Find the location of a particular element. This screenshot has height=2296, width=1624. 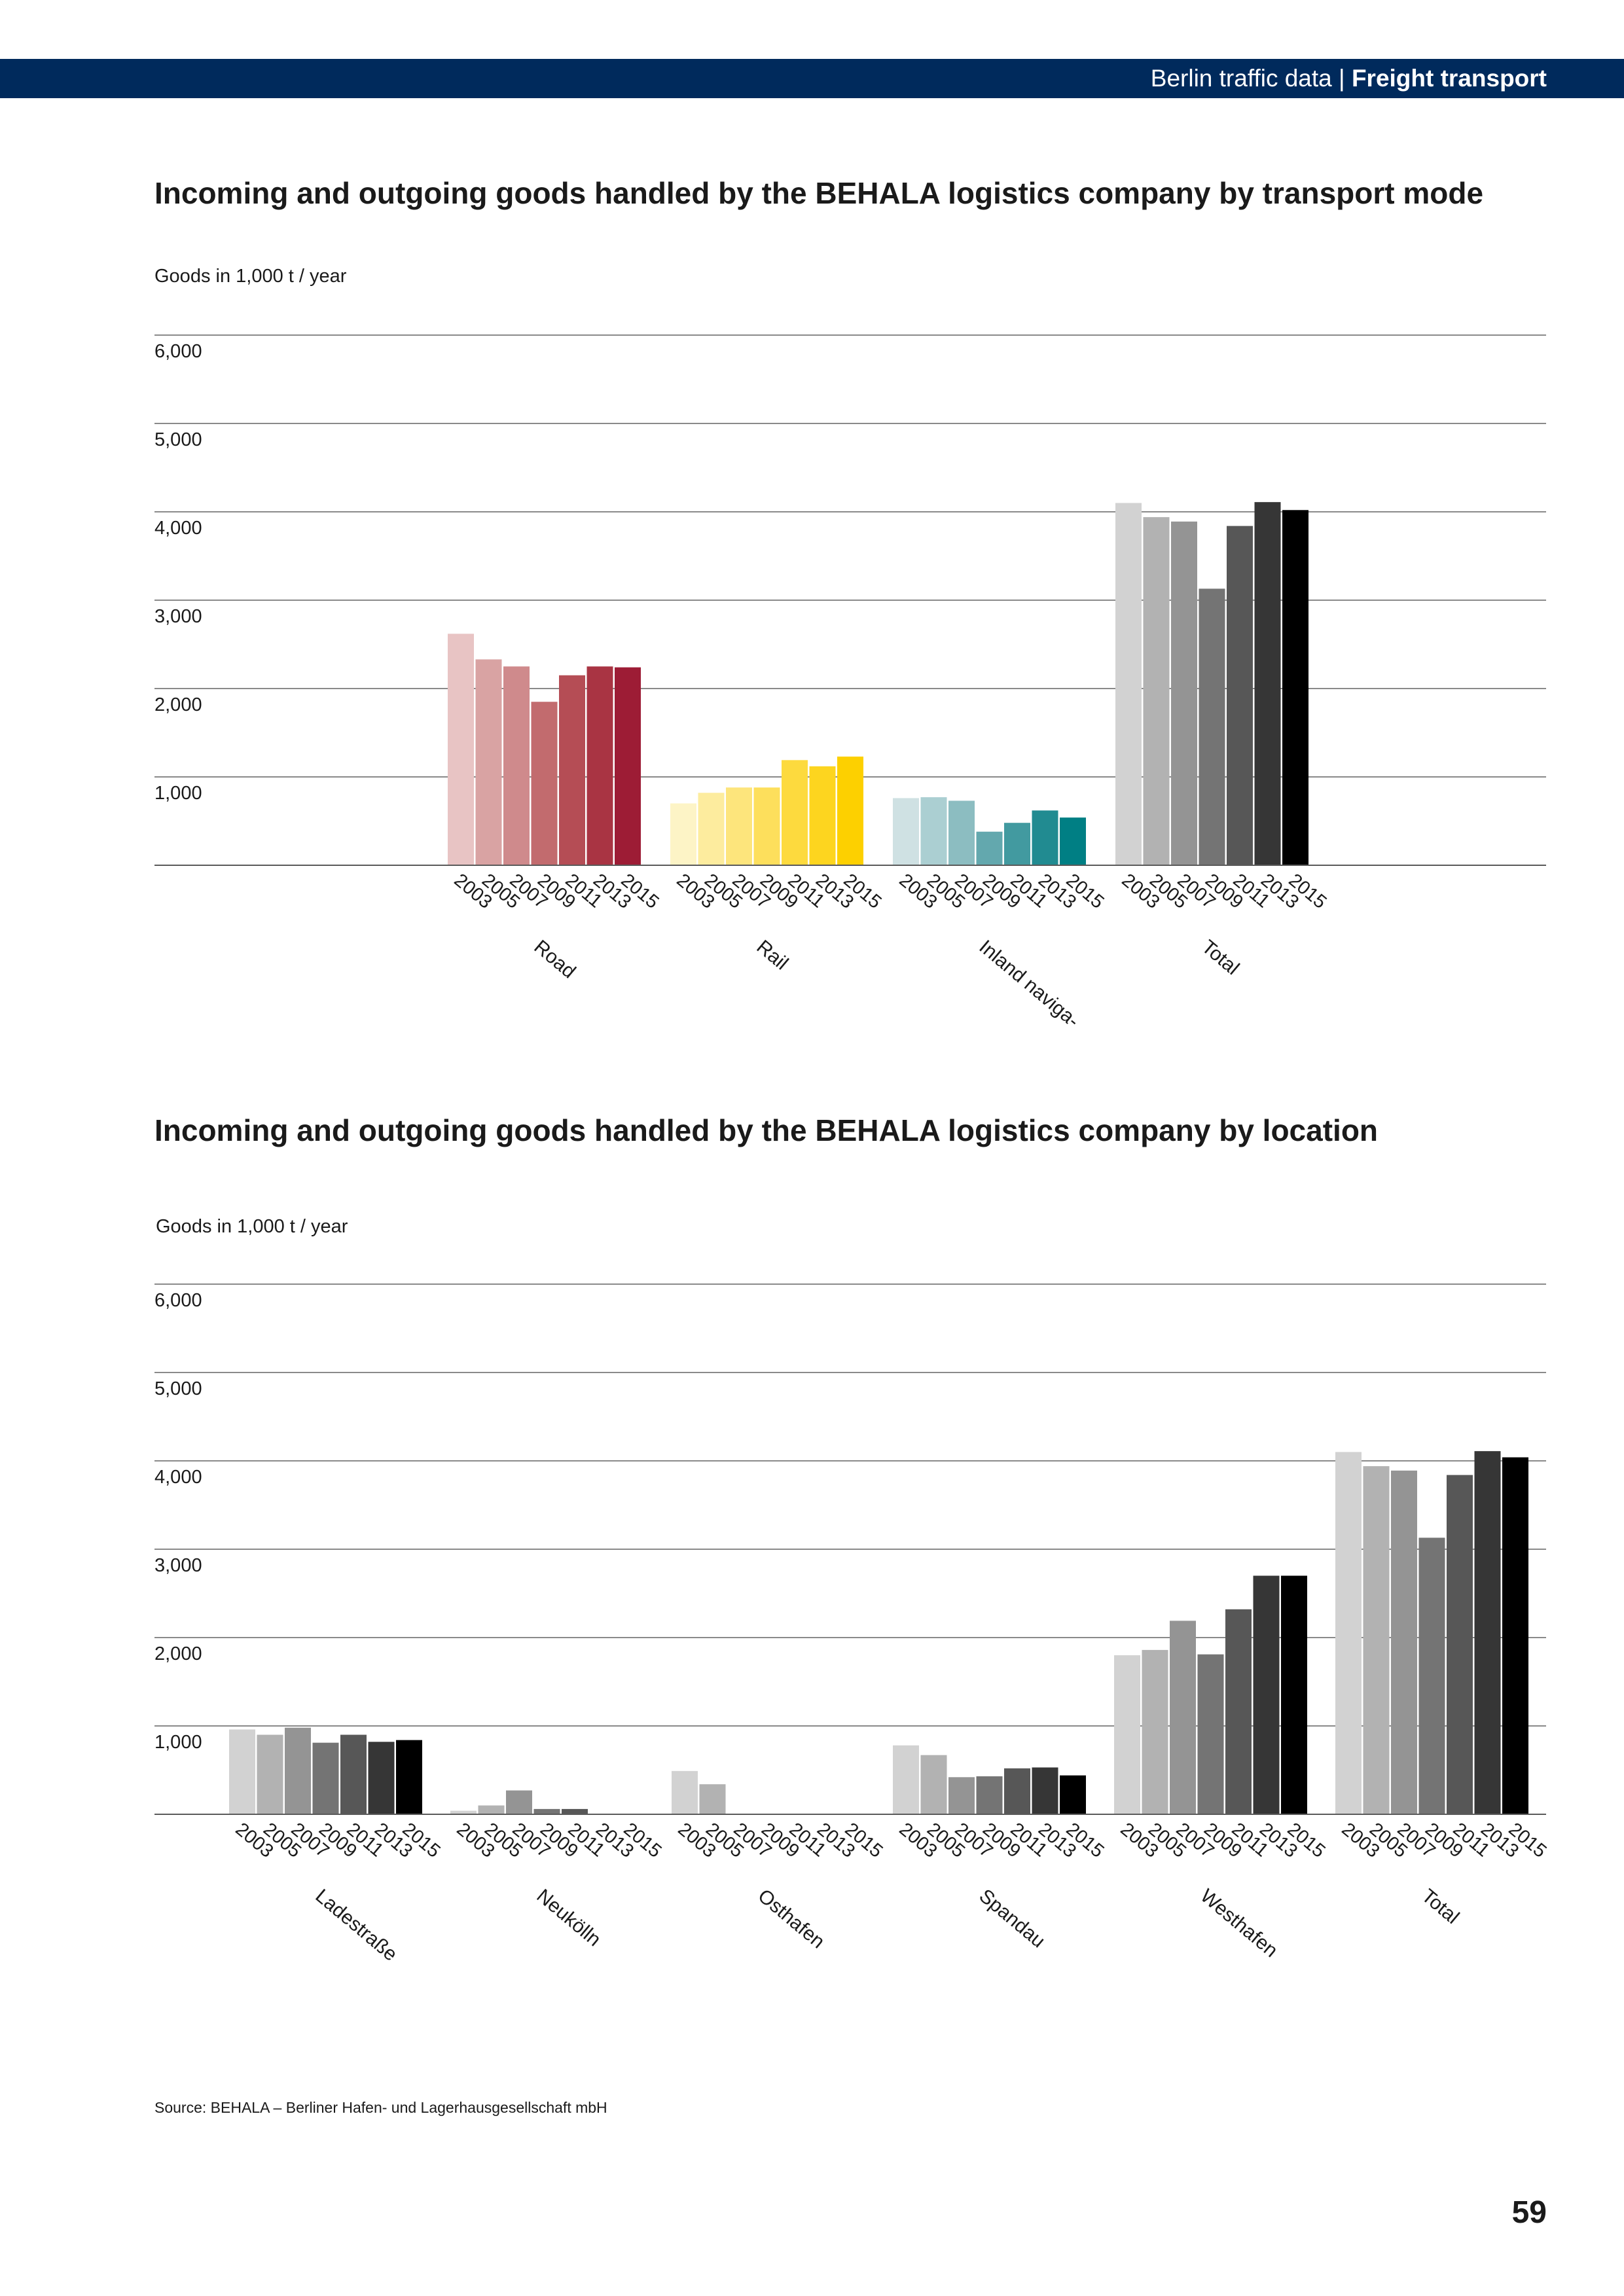

category-label: Inland naviga- is located at coordinates (1029, 983).